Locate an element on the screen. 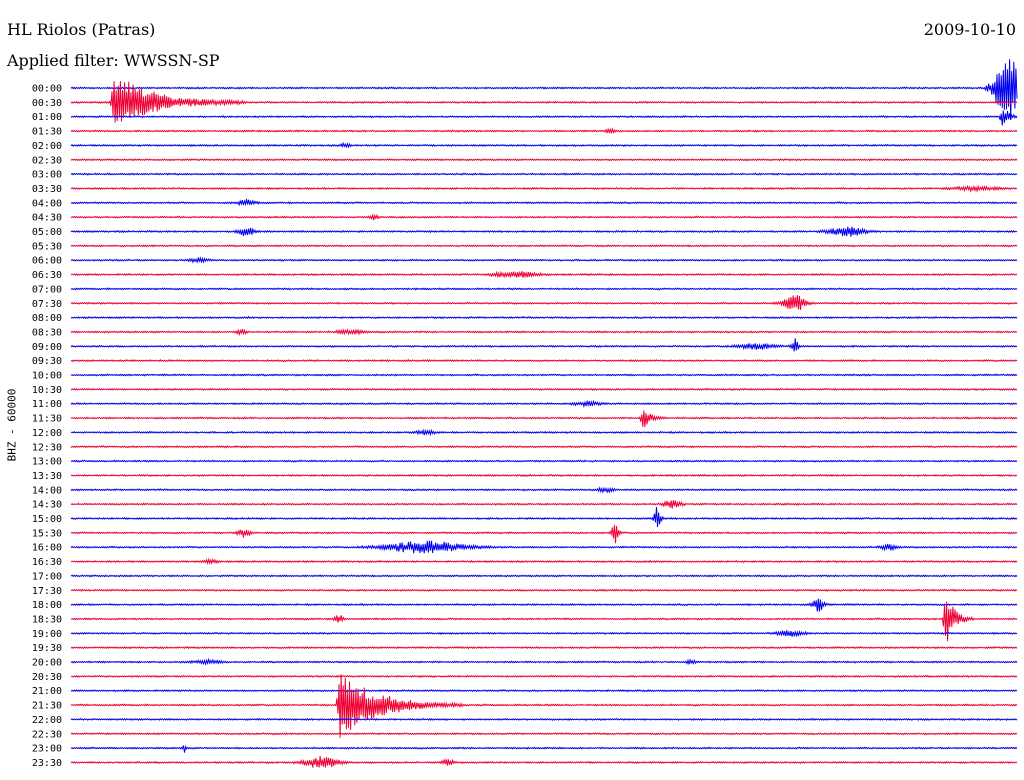  time-label: 14:00 is located at coordinates (47, 490).